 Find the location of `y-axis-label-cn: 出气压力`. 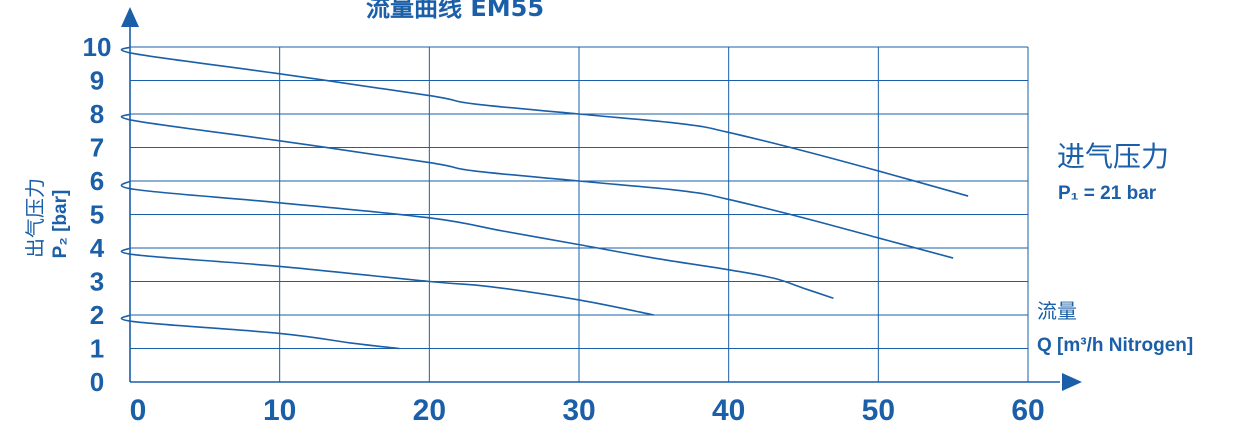

y-axis-label-cn: 出气压力 is located at coordinates (35, 218).